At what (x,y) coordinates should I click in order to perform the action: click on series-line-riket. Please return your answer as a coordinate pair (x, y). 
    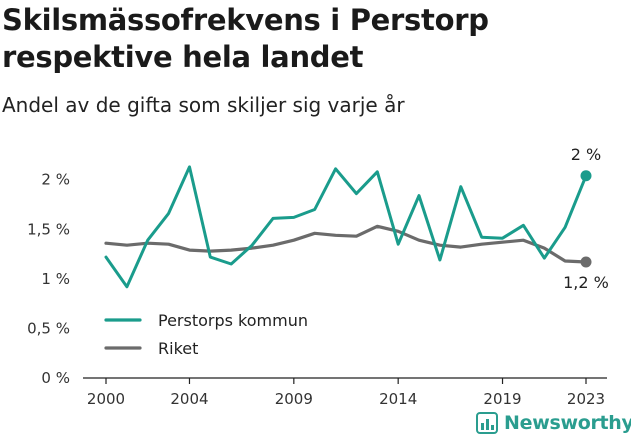
    Looking at the image, I should click on (346, 244).